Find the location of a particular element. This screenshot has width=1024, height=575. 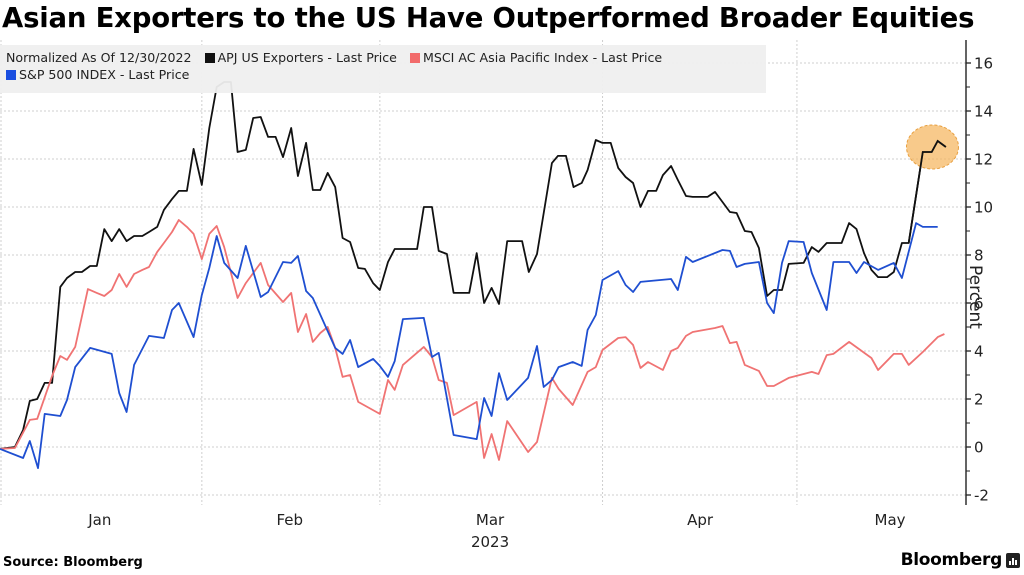

y-tick-label: -2 is located at coordinates (981, 496).